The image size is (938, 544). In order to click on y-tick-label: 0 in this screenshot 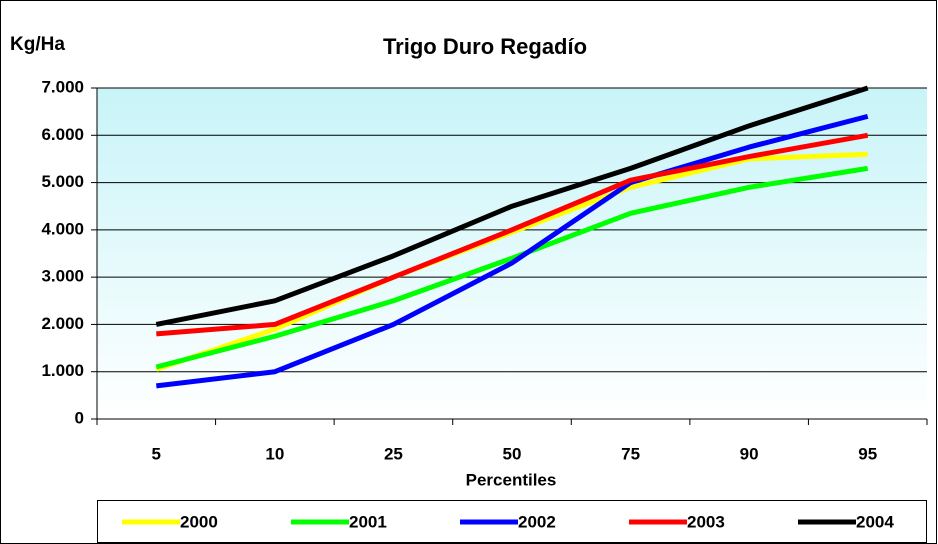, I will do `click(79, 417)`.